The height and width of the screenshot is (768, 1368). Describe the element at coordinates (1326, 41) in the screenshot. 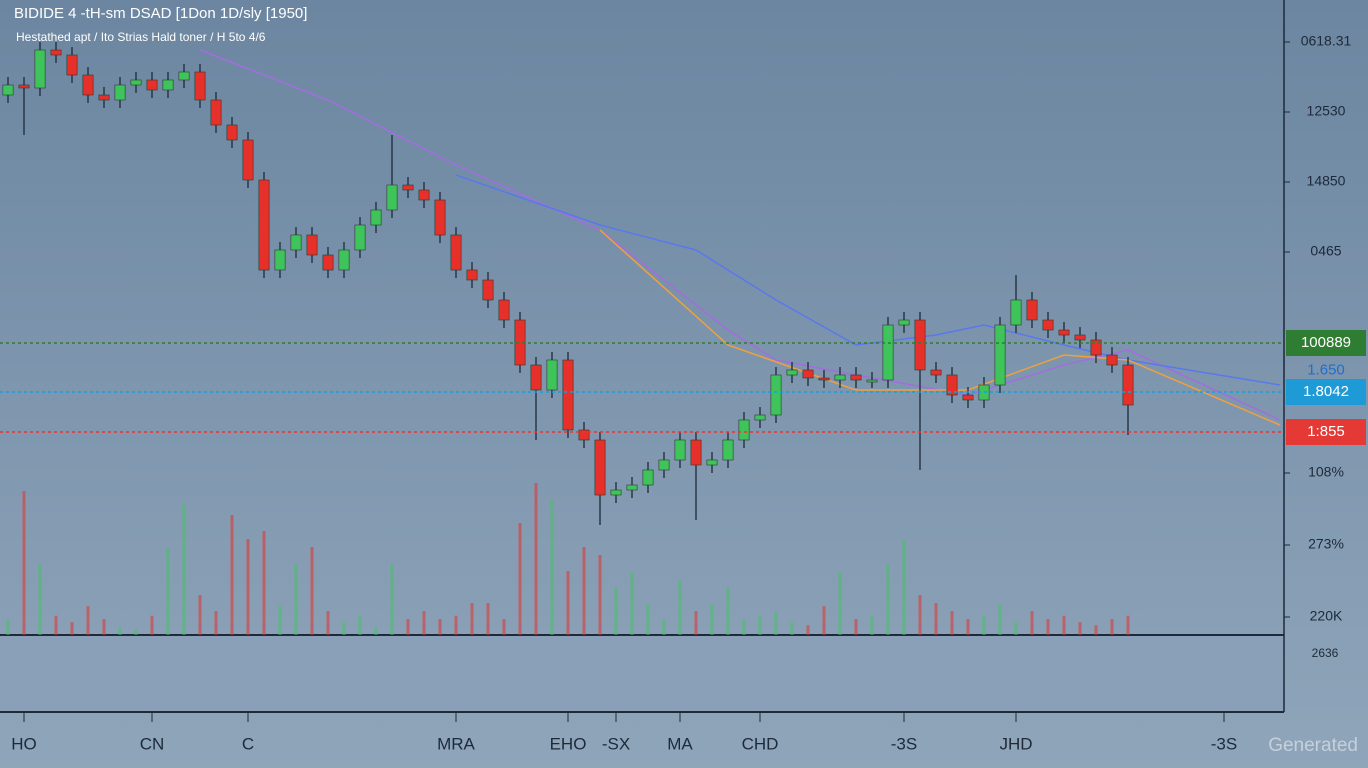

I see `y-tick-label: 0618.31` at that location.